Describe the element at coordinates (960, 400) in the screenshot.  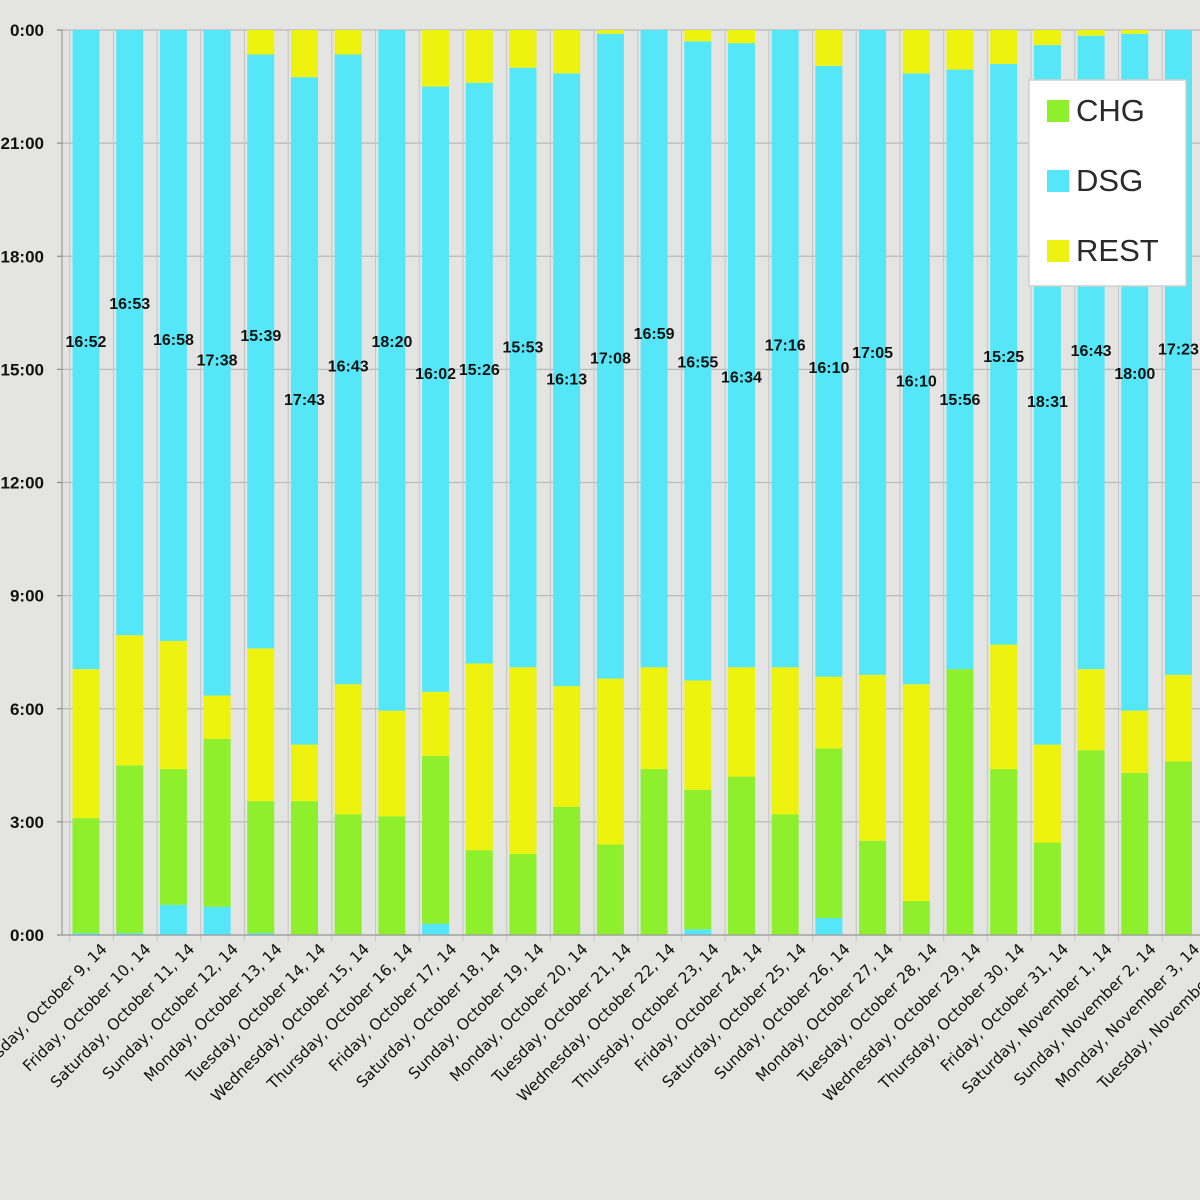
I see `data-label: 15:56` at that location.